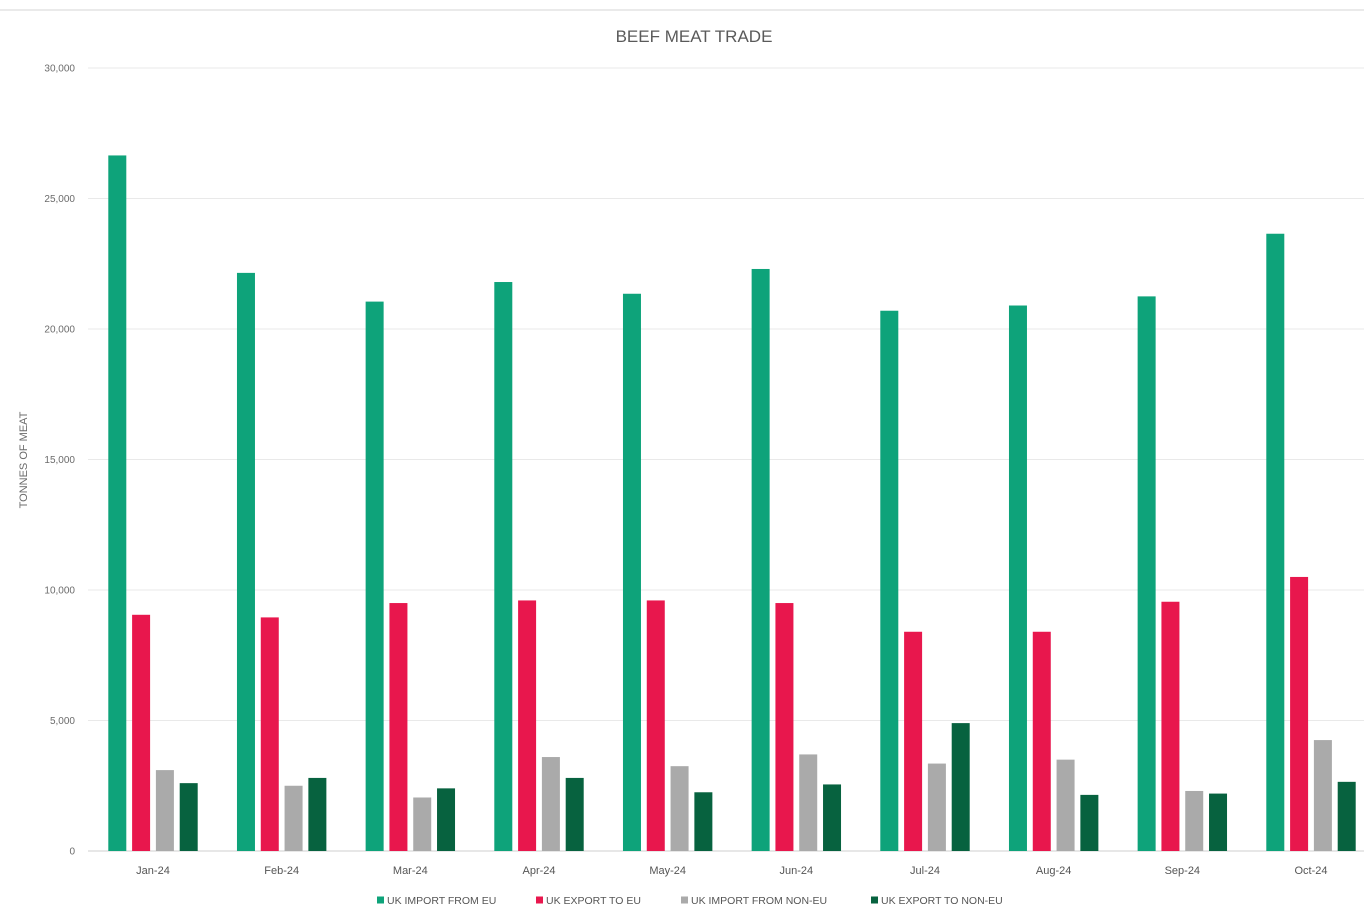 The image size is (1364, 923). What do you see at coordinates (59, 199) in the screenshot?
I see `y-tick-label: 25,000` at bounding box center [59, 199].